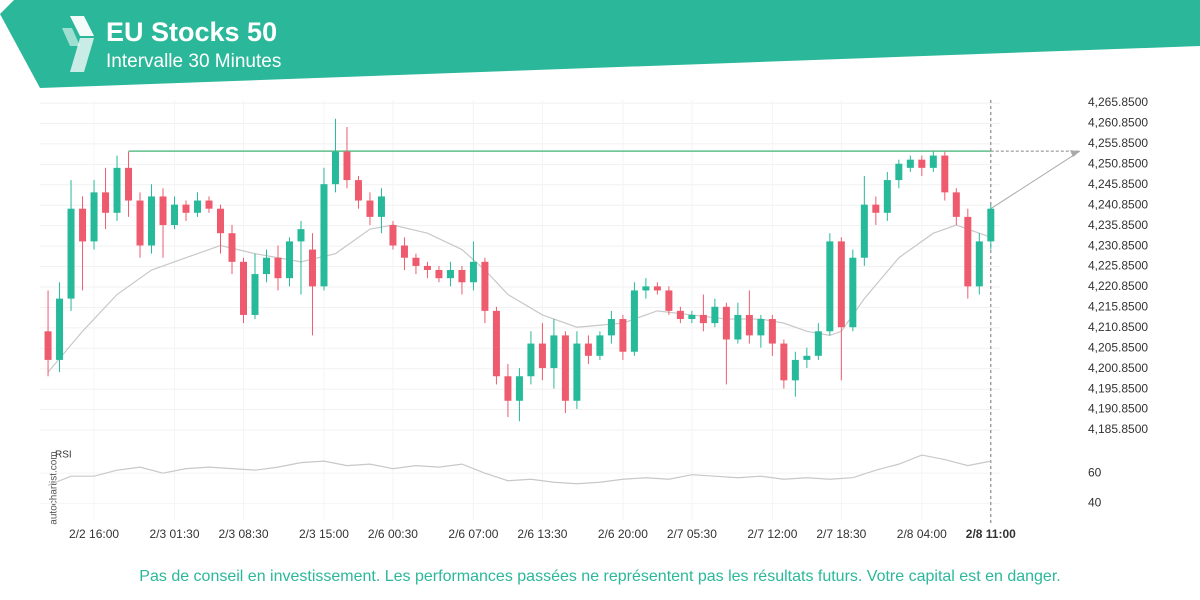  What do you see at coordinates (542, 534) in the screenshot?
I see `x-tick-label: 2/6 13:30` at bounding box center [542, 534].